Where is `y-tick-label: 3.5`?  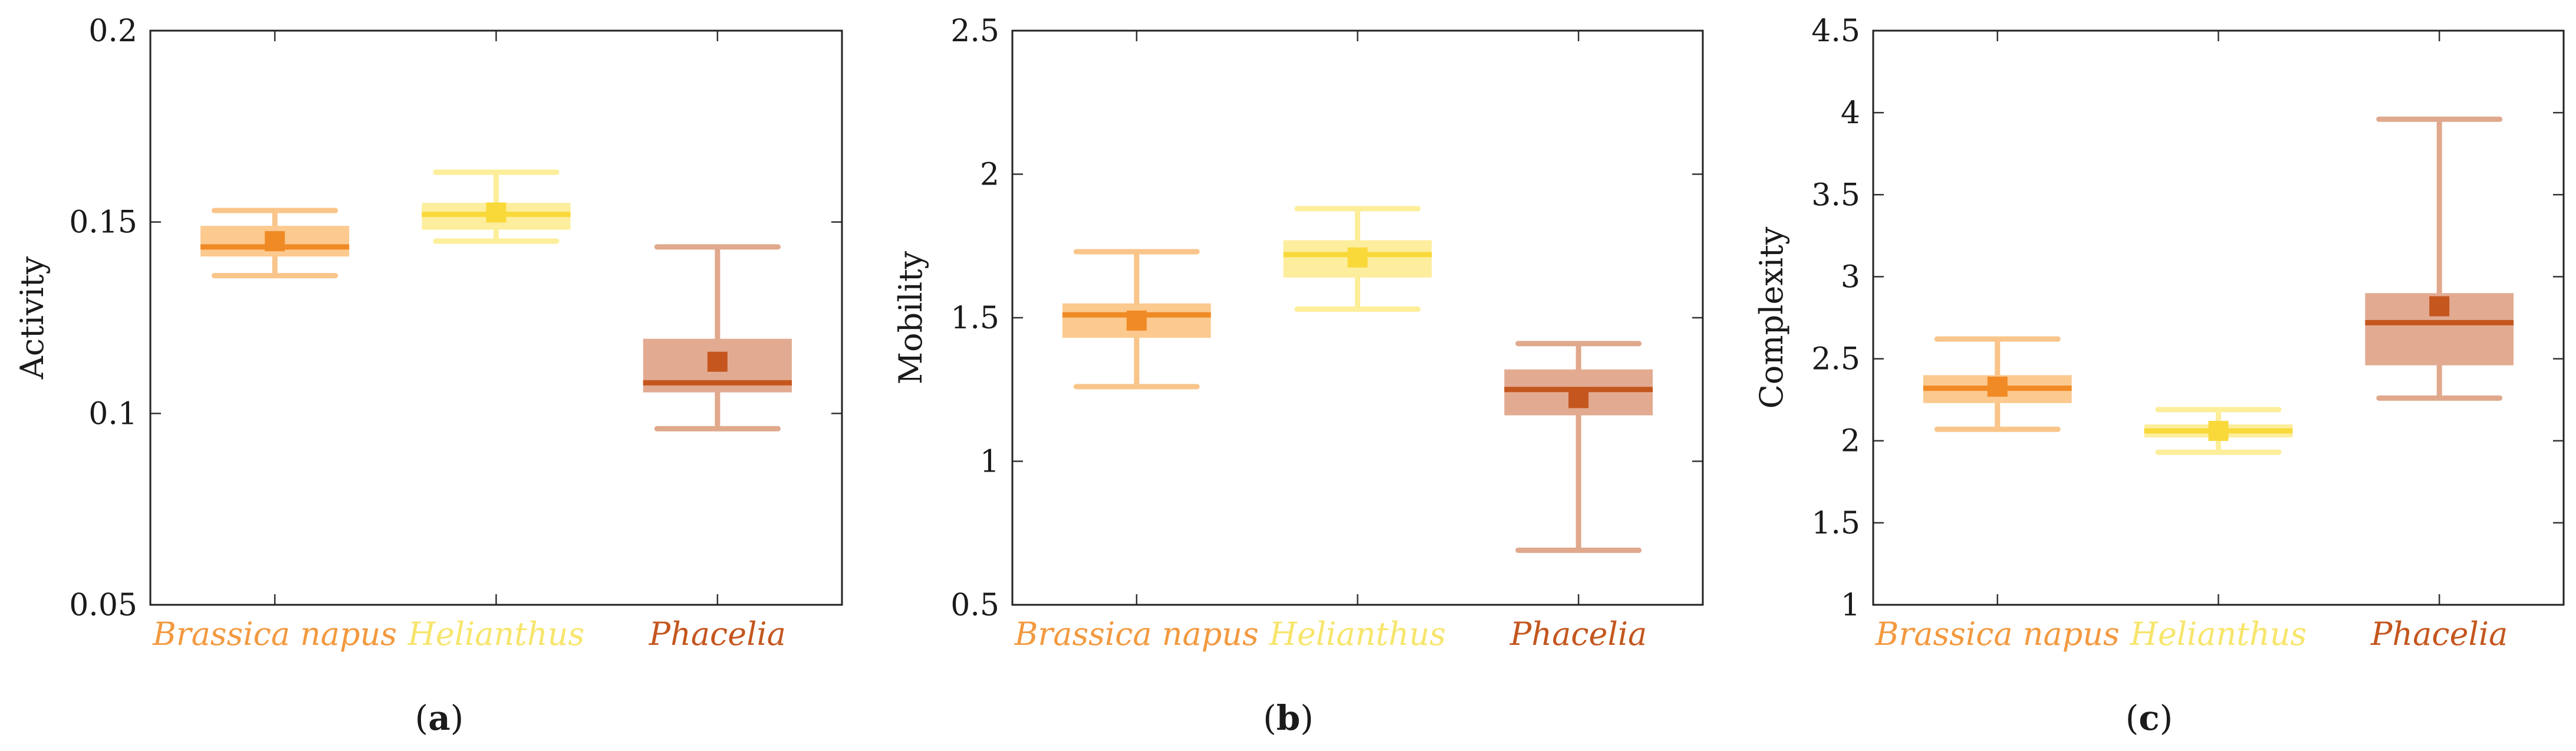
y-tick-label: 3.5 is located at coordinates (1835, 195).